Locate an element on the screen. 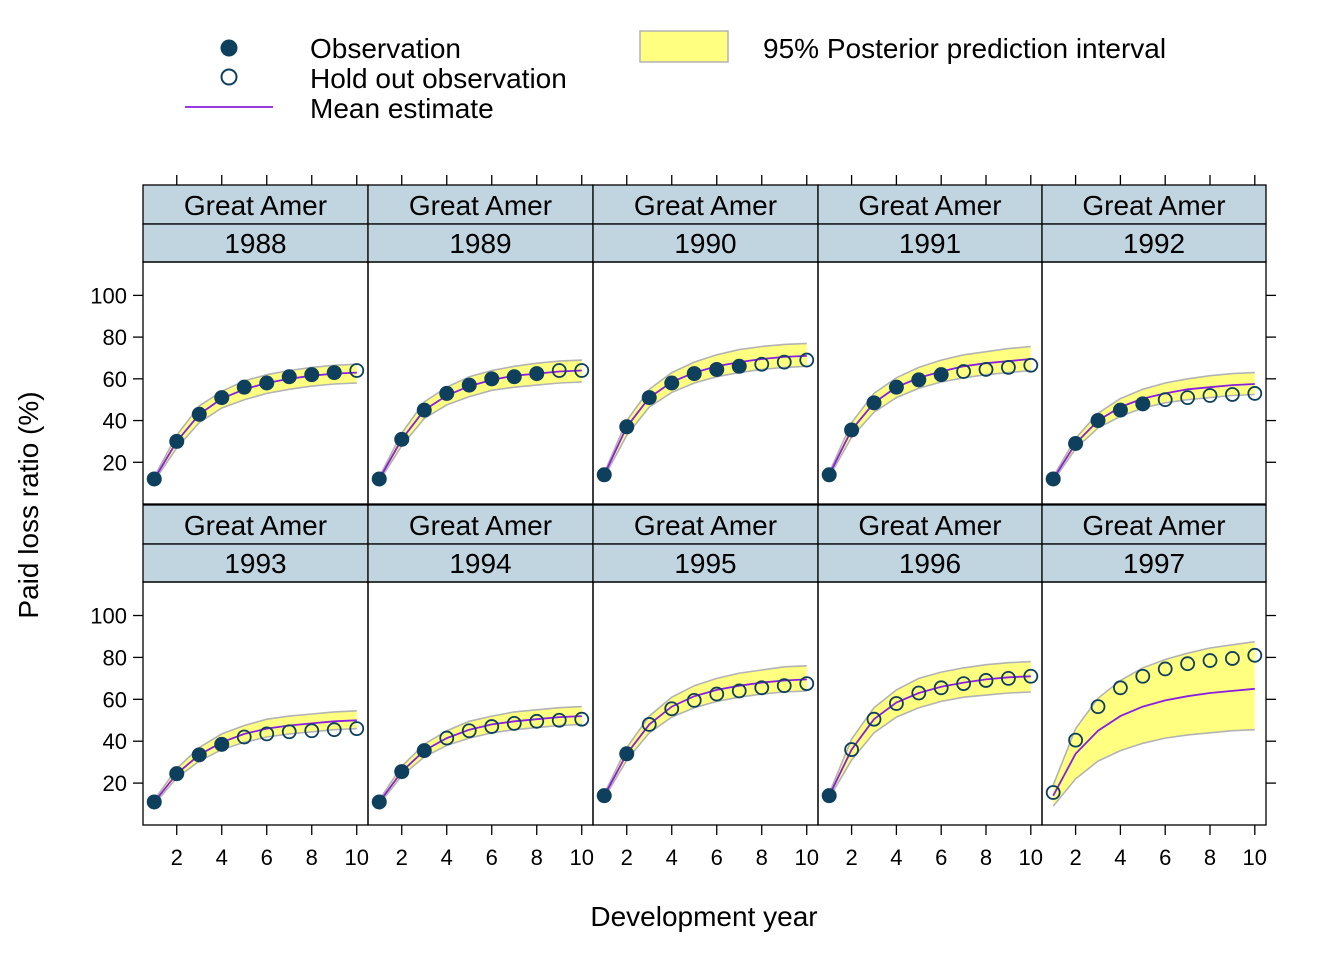  legend-observation-label: Observation is located at coordinates (385, 48).